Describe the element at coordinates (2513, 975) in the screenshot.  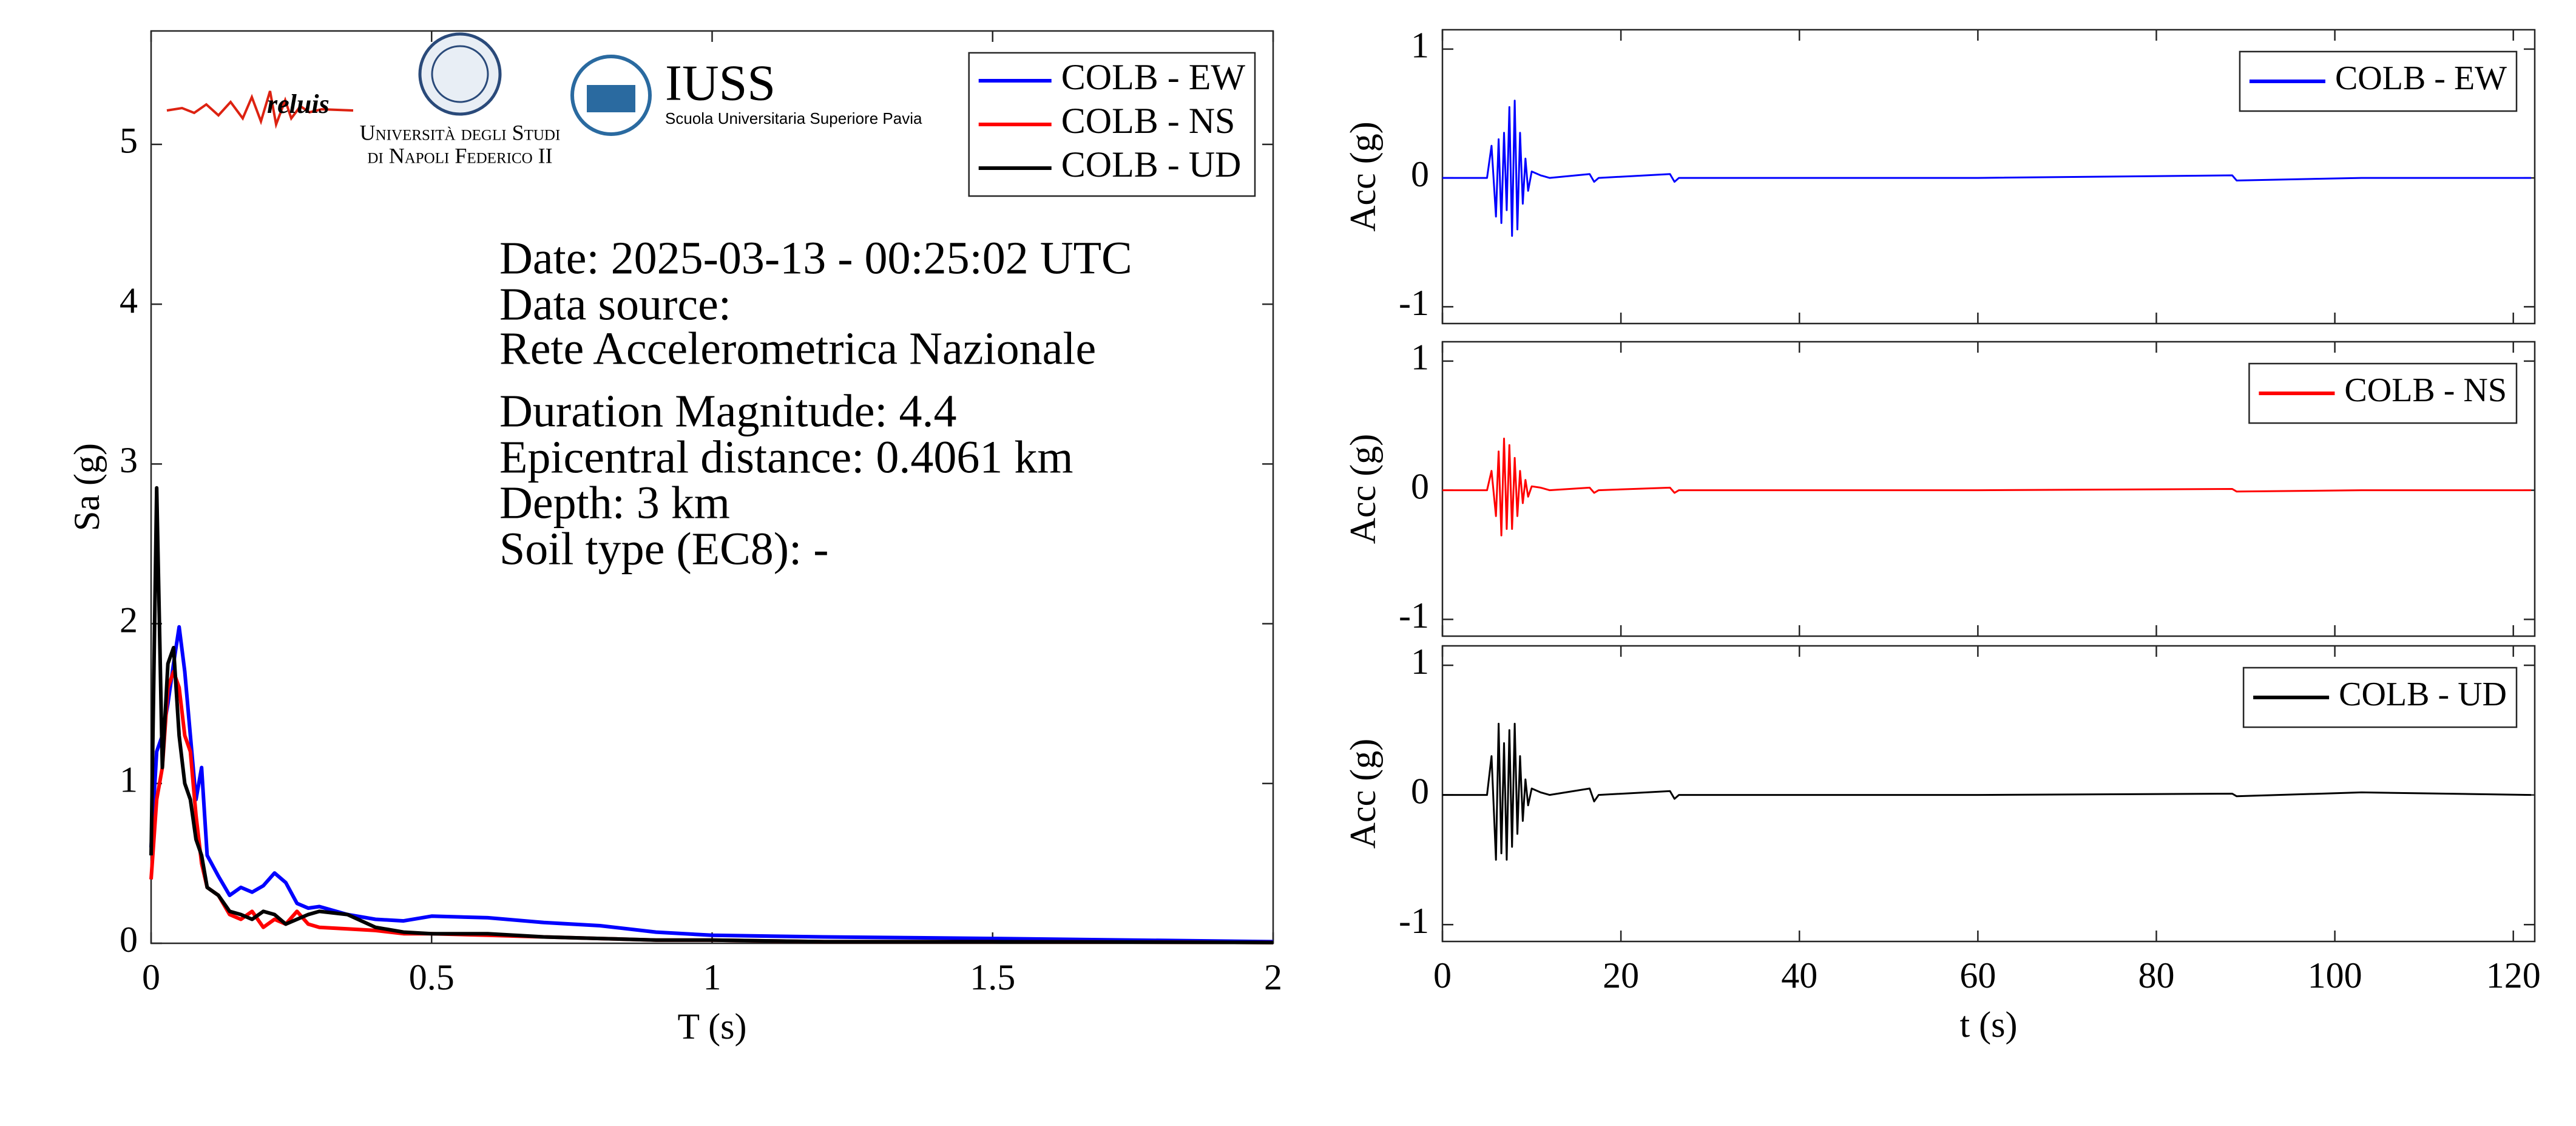
I see `x-tick-label: 120` at that location.